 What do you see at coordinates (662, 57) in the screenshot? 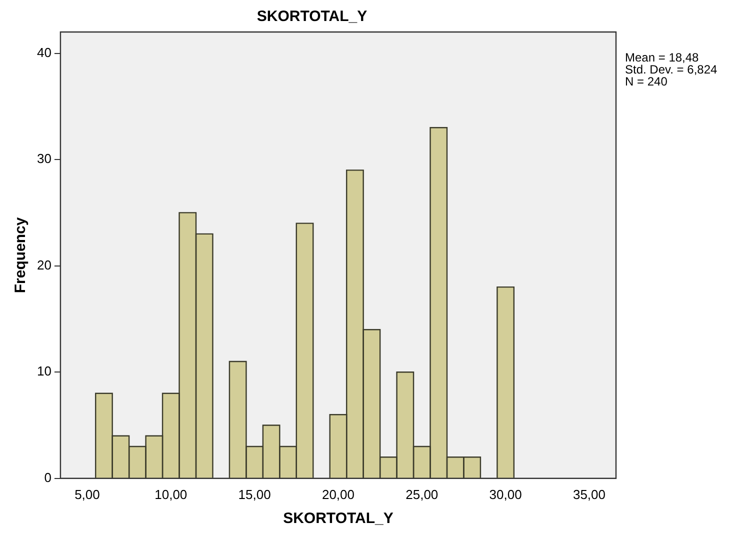
I see `text: Mean = 18,48` at bounding box center [662, 57].